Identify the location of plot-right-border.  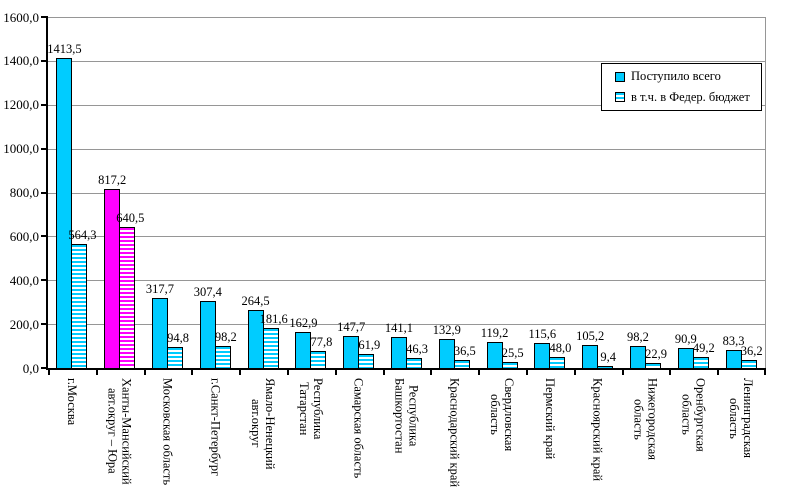
(765, 192).